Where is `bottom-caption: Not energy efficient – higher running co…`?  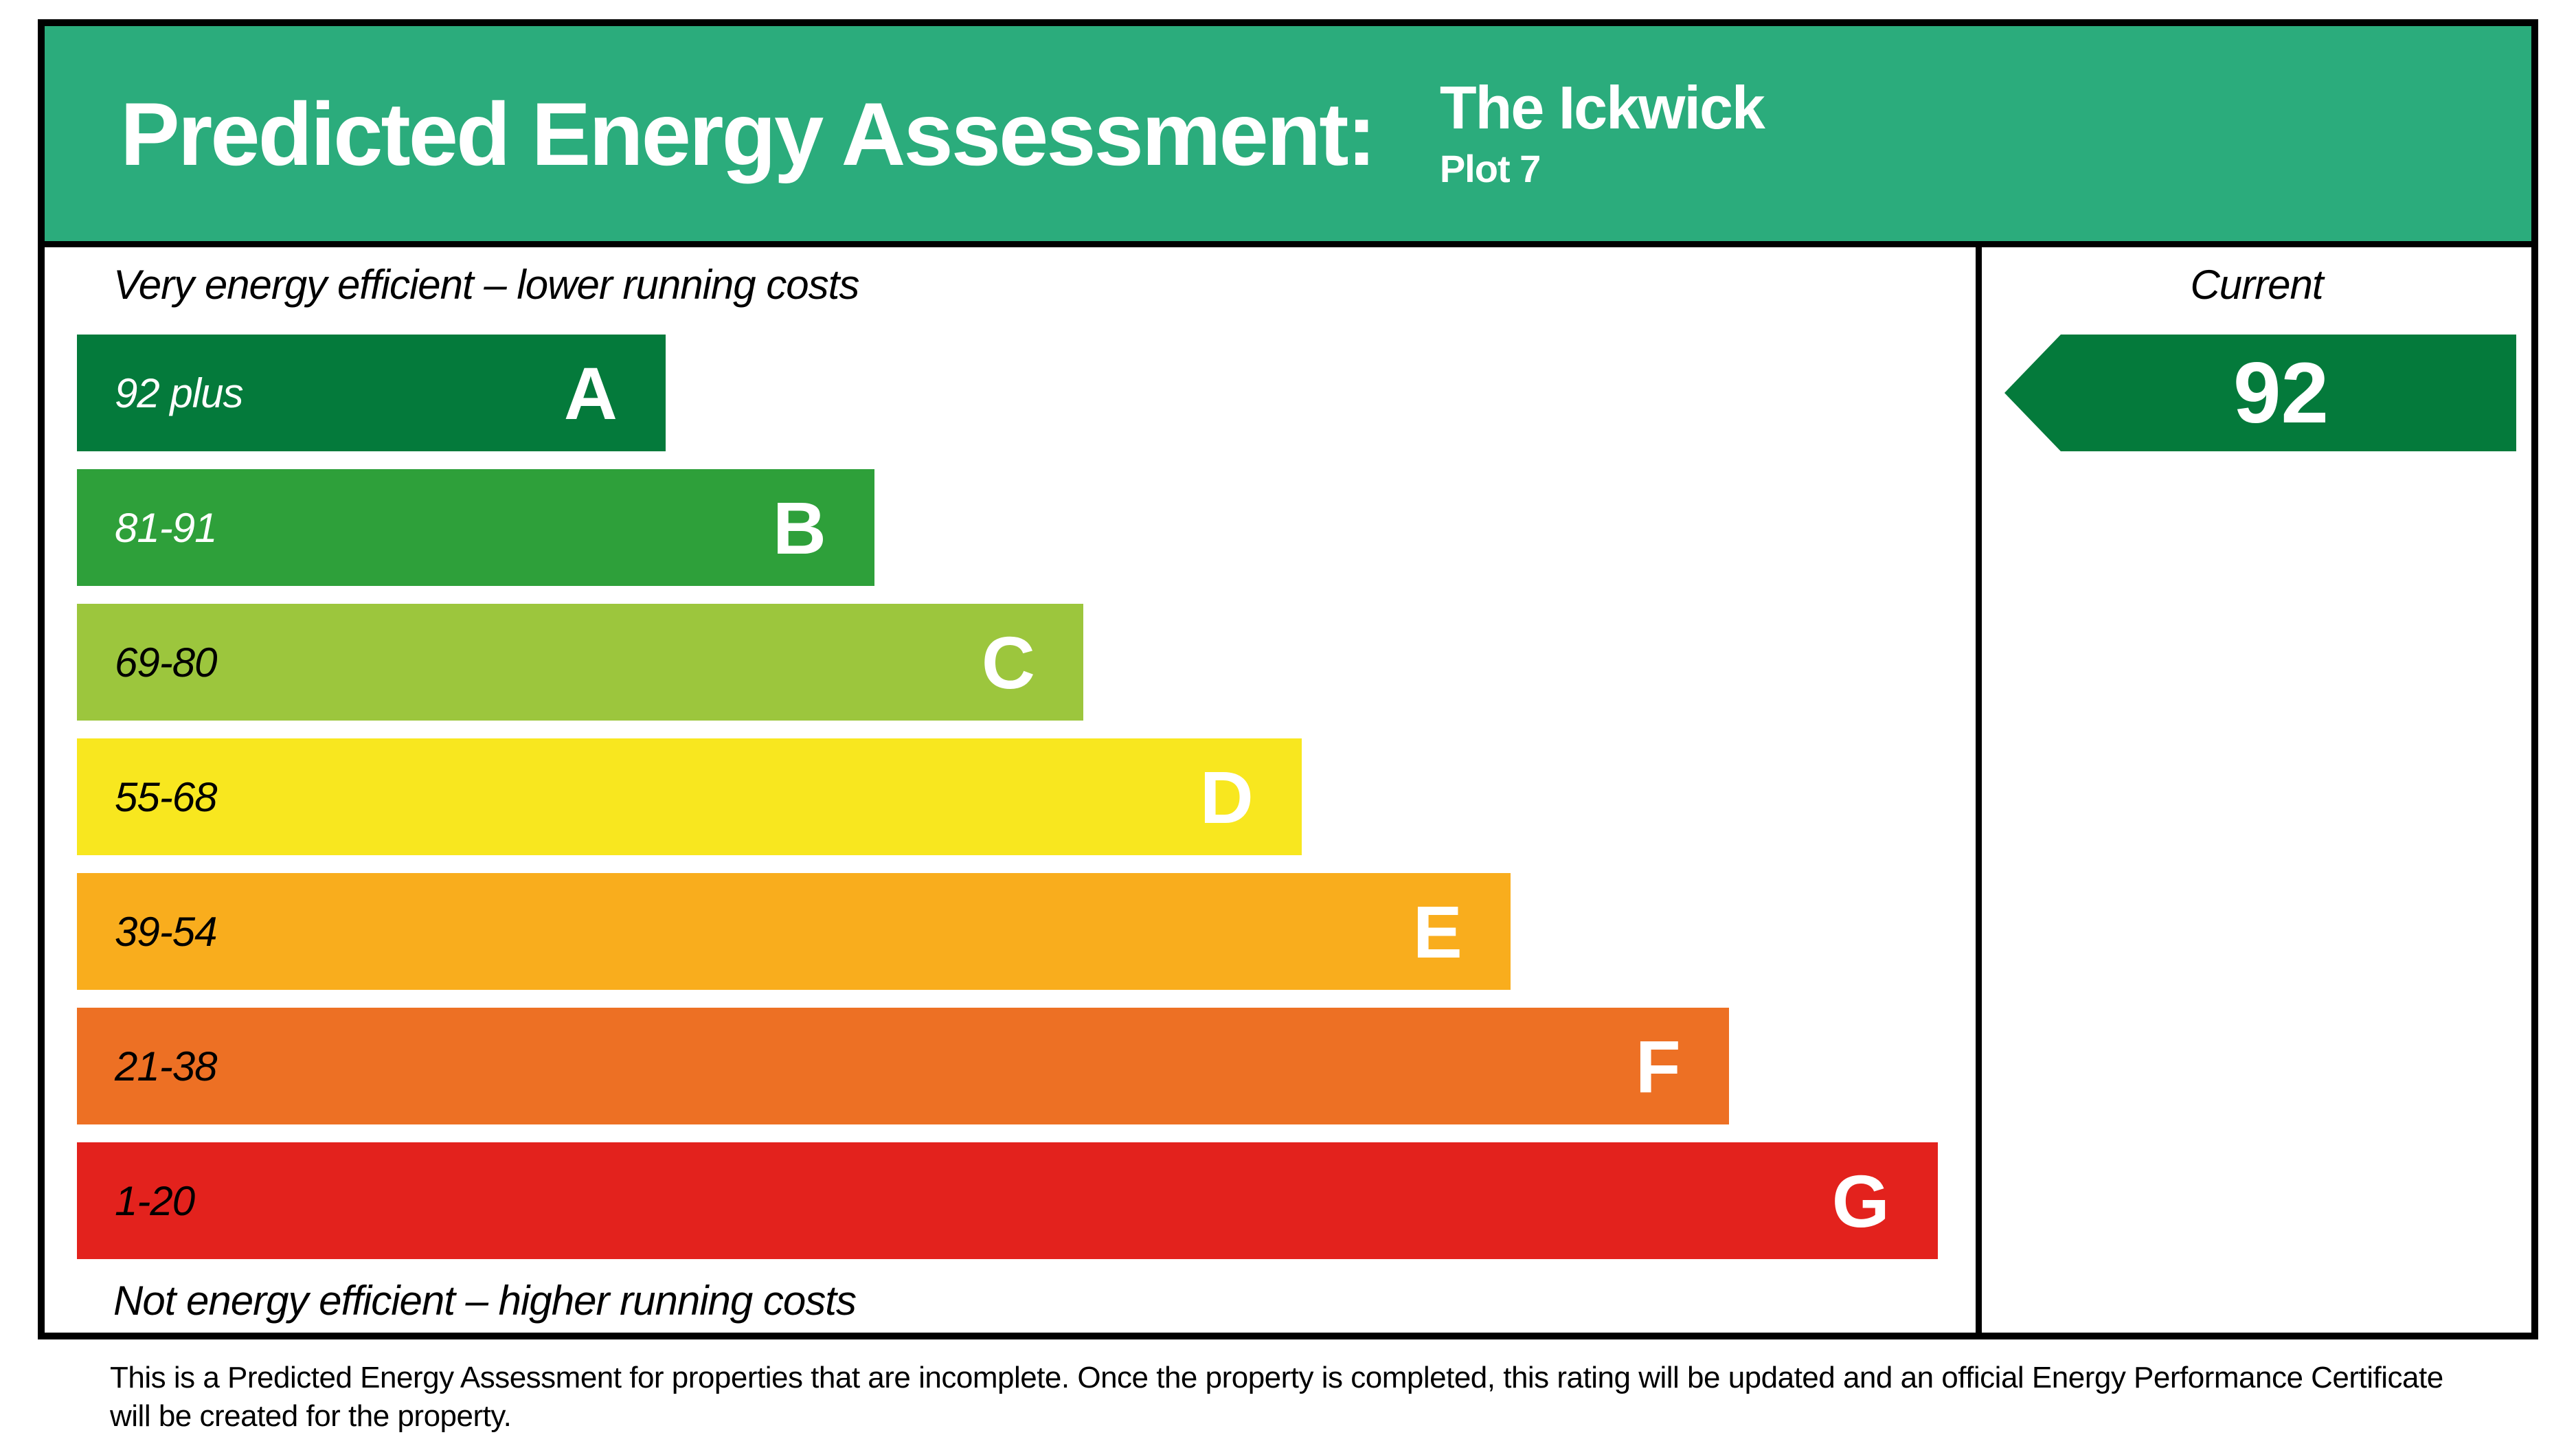 bottom-caption: Not energy efficient – higher running co… is located at coordinates (485, 1301).